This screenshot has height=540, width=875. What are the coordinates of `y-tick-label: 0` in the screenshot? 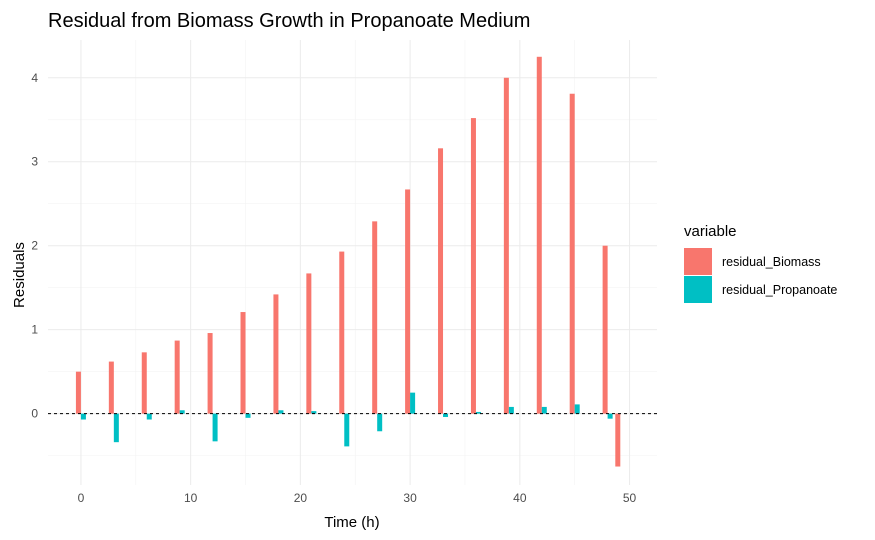 It's located at (34, 414).